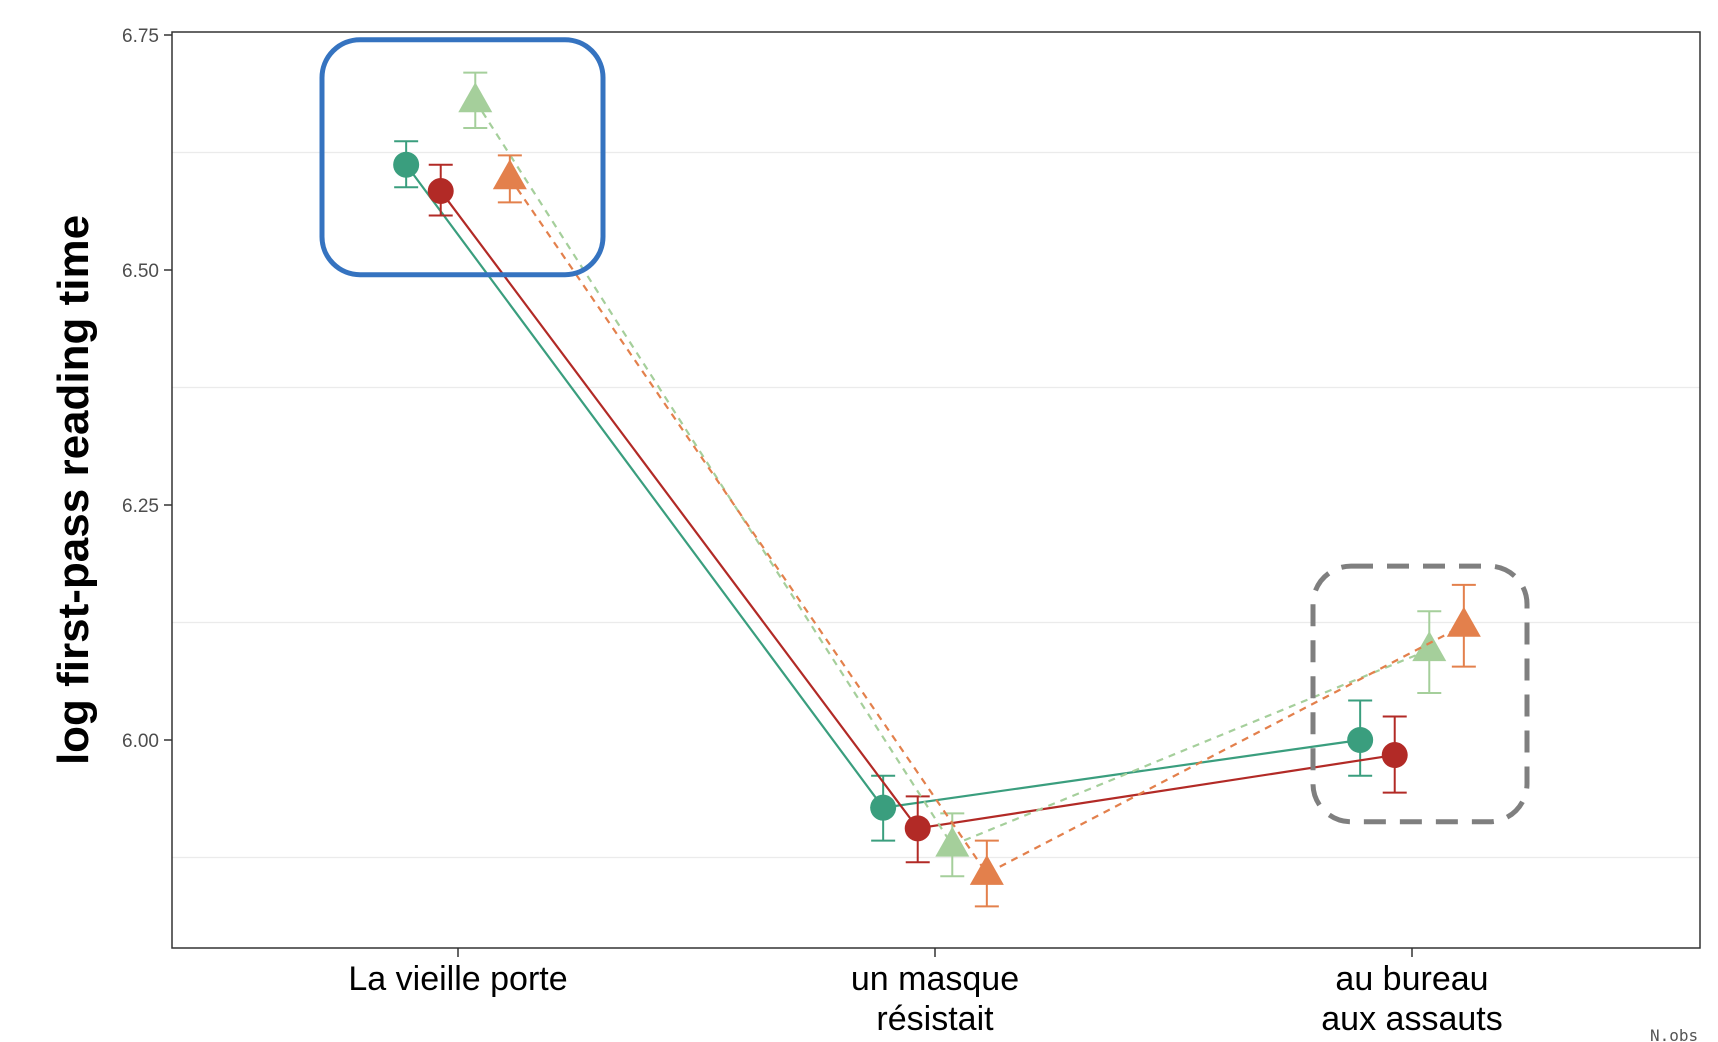 The height and width of the screenshot is (1042, 1718). What do you see at coordinates (1411, 1019) in the screenshot?
I see `x-tick-label-line: aux assauts` at bounding box center [1411, 1019].